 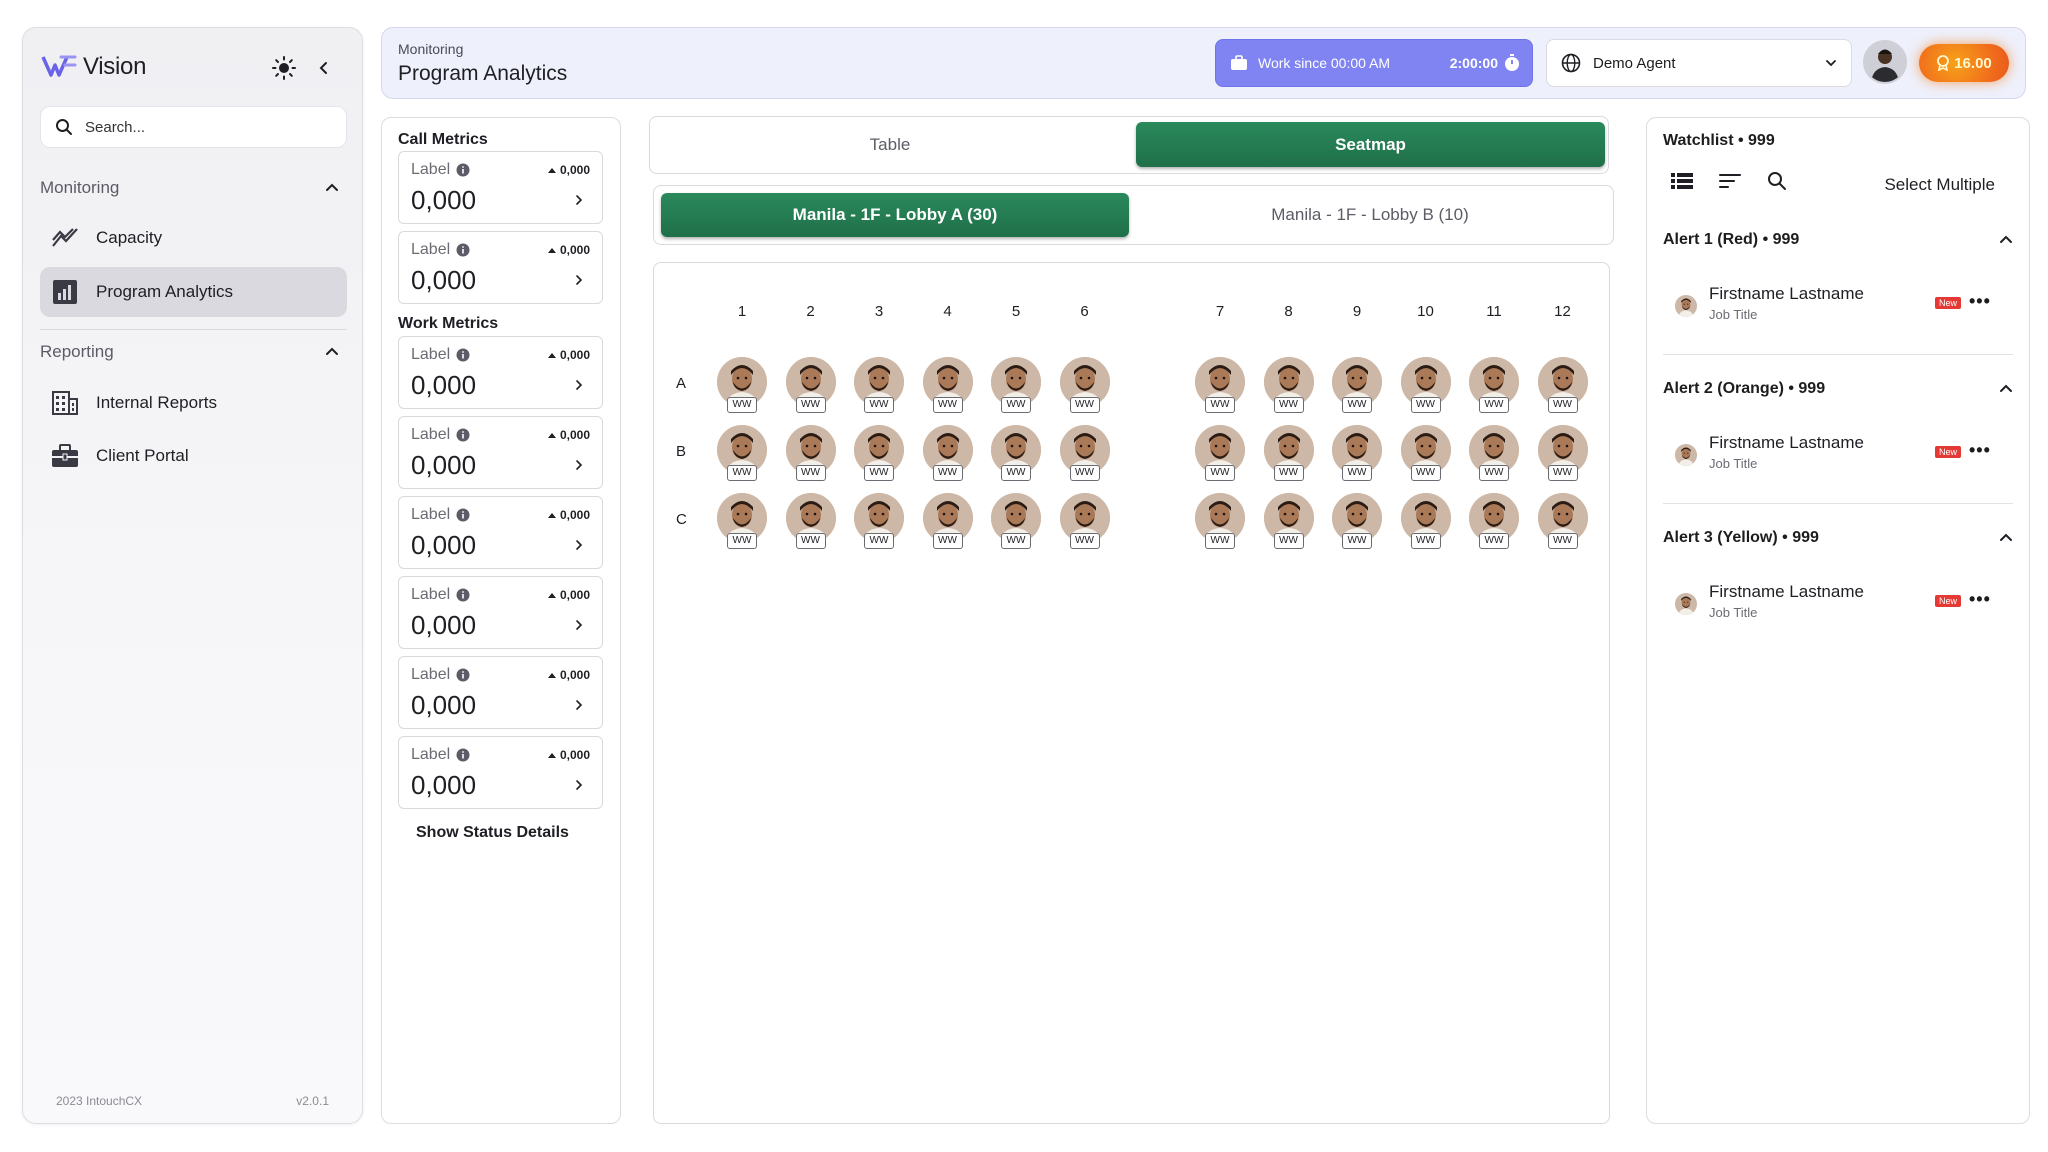 What do you see at coordinates (492, 832) in the screenshot?
I see `show-status-details-link: Show Status Details` at bounding box center [492, 832].